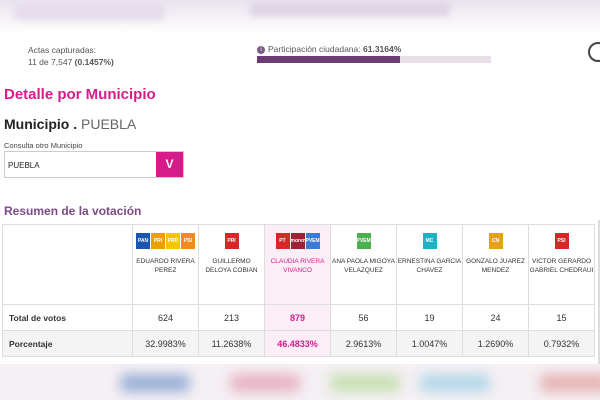  I want to click on party-logo-icon: CN, so click(495, 241).